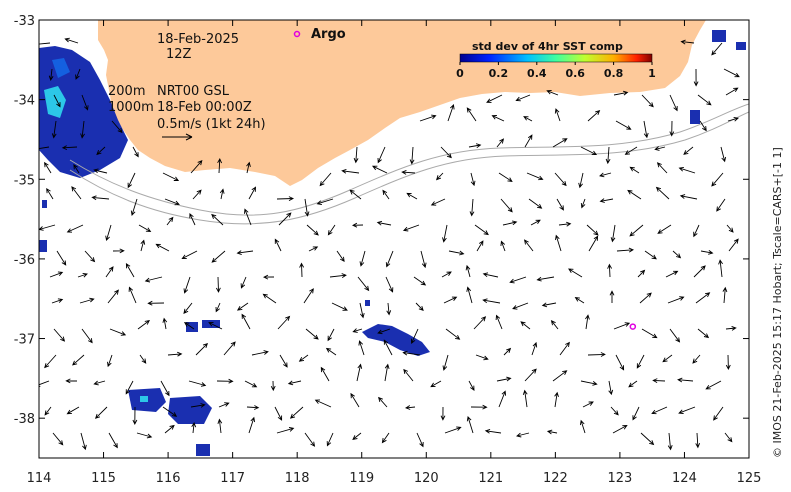 The width and height of the screenshot is (791, 492). What do you see at coordinates (547, 46) in the screenshot?
I see `colorbar-title: std dev of 4hr SST comp` at bounding box center [547, 46].